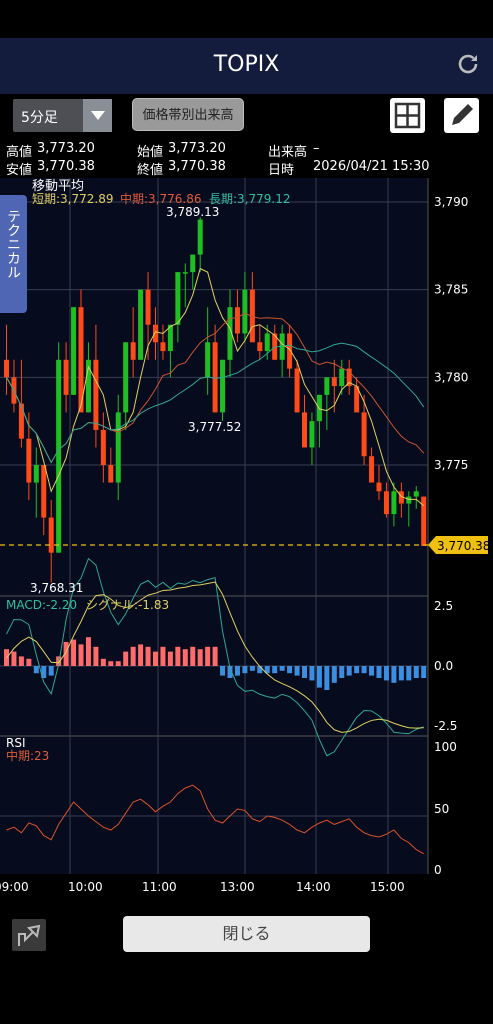  Describe the element at coordinates (237, 887) in the screenshot. I see `time-tick: 13:00` at that location.